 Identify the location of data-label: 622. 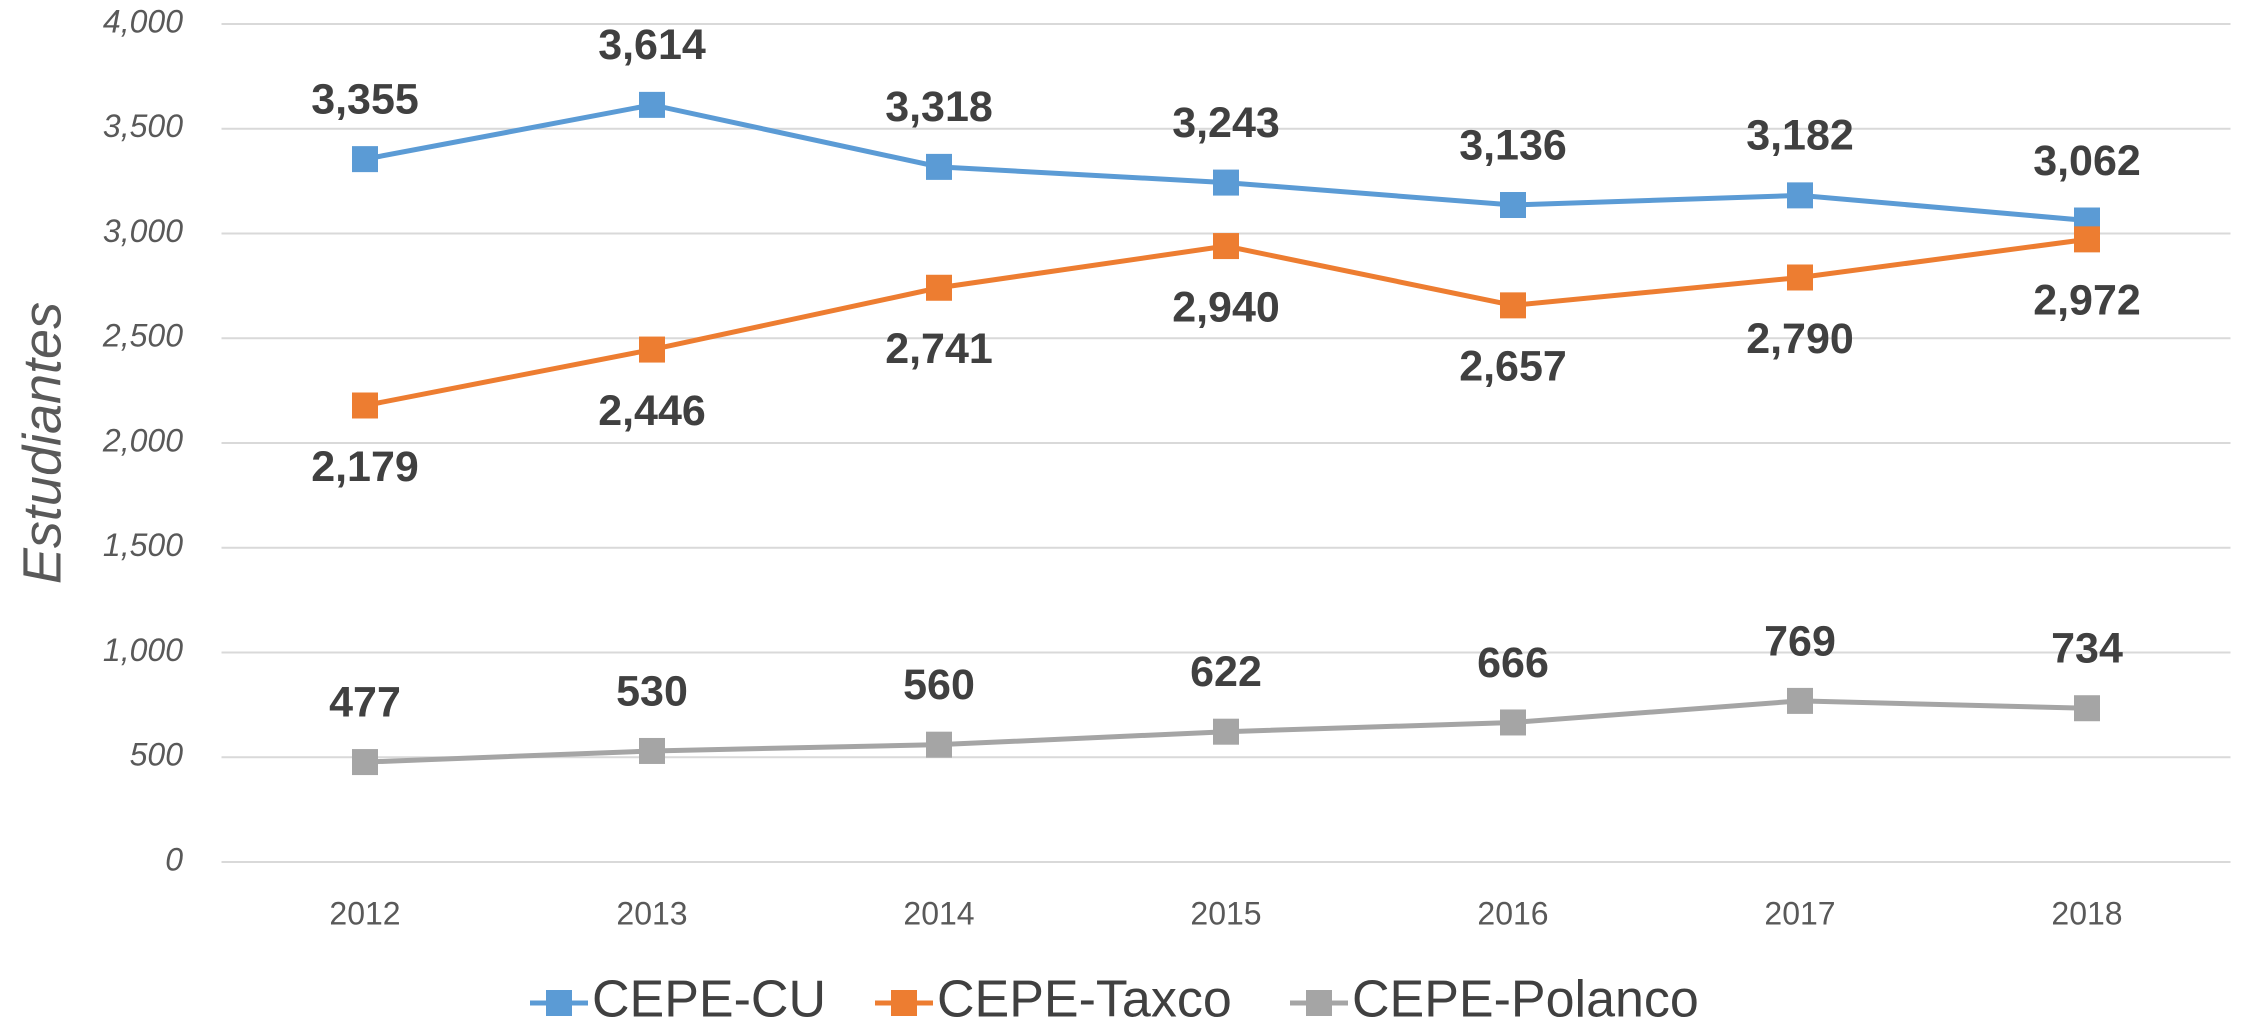
(1226, 672).